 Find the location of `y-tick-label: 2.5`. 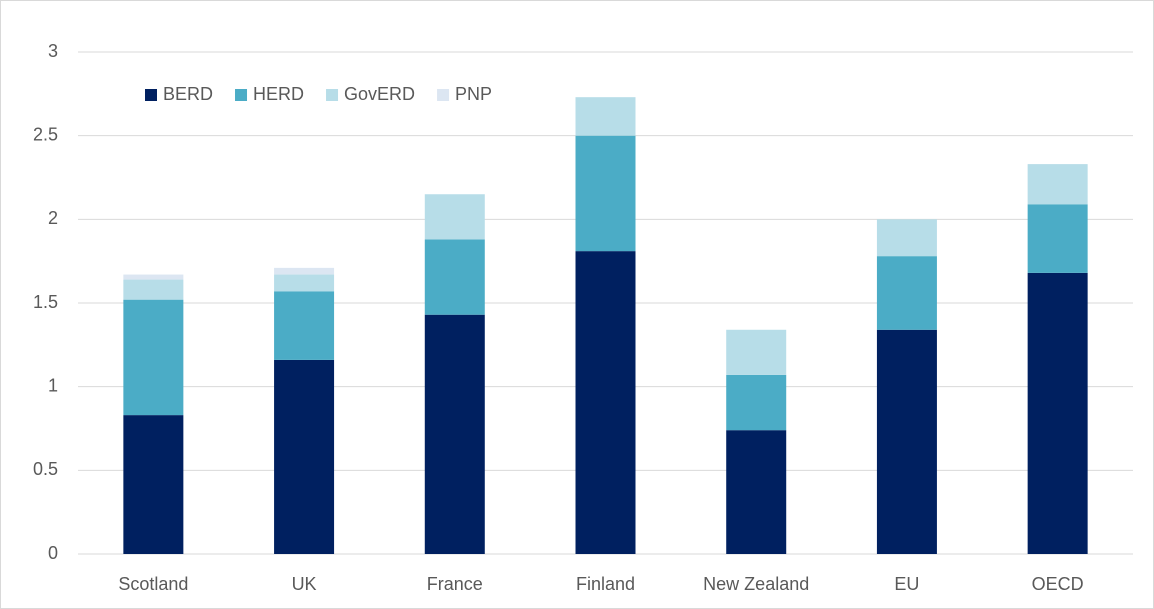

y-tick-label: 2.5 is located at coordinates (45, 134).